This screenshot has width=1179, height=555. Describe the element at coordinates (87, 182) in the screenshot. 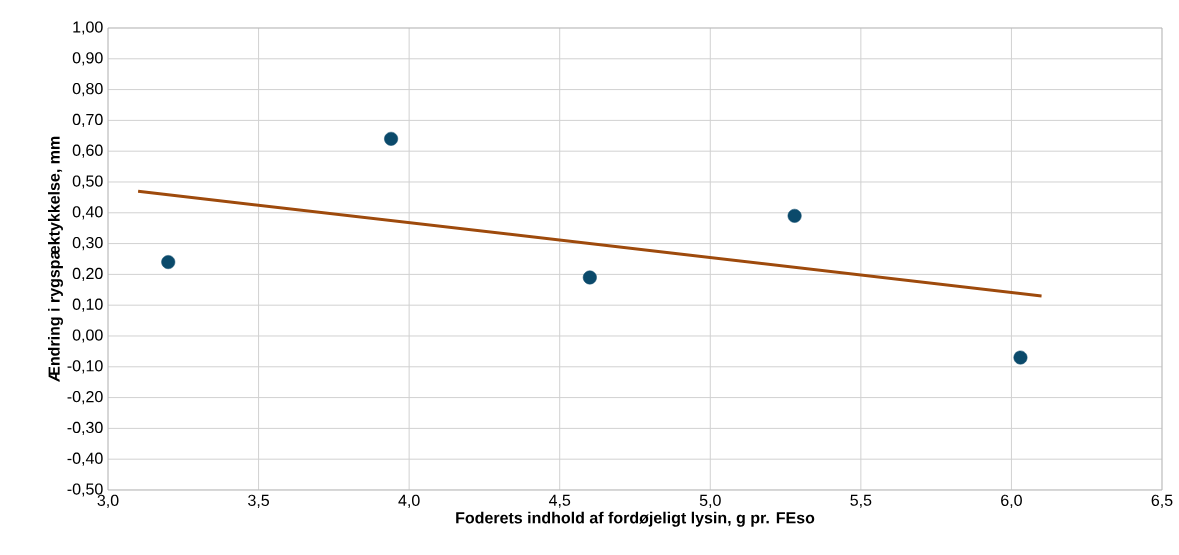

I see `y-tick-label: 0,50` at that location.